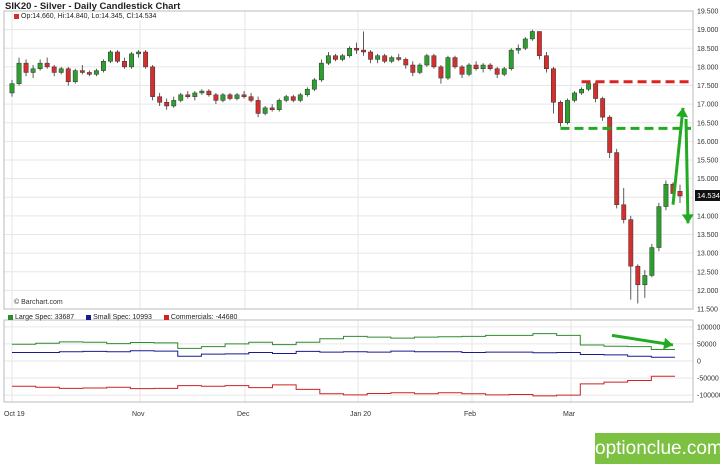 The height and width of the screenshot is (464, 720). Describe the element at coordinates (119, 317) in the screenshot. I see `legend-small-spec: Small Spec: 10993` at that location.